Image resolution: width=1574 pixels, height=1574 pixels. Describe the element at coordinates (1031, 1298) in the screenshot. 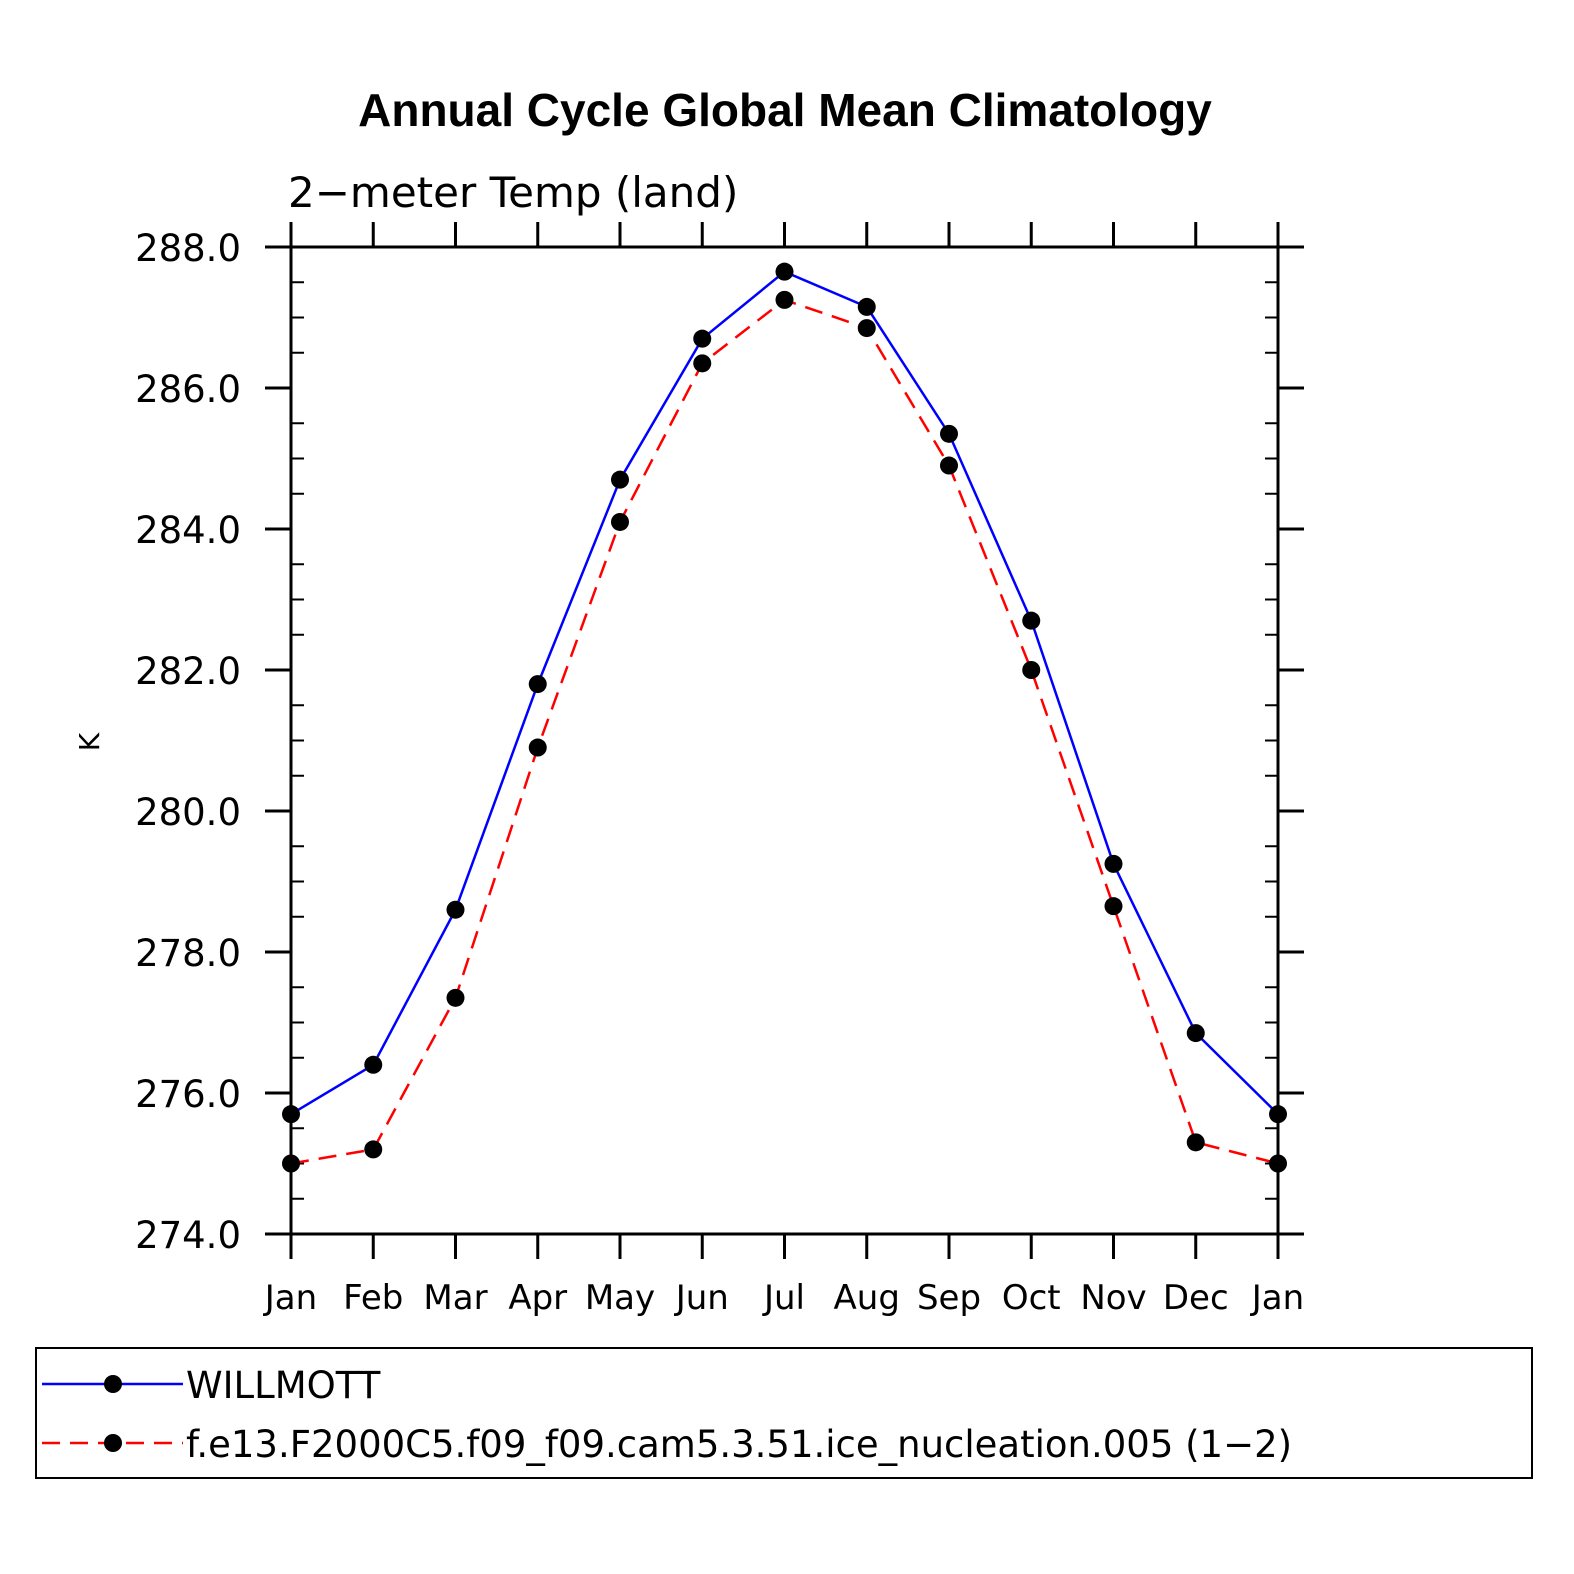

I see `x-tick-label: Oct` at that location.